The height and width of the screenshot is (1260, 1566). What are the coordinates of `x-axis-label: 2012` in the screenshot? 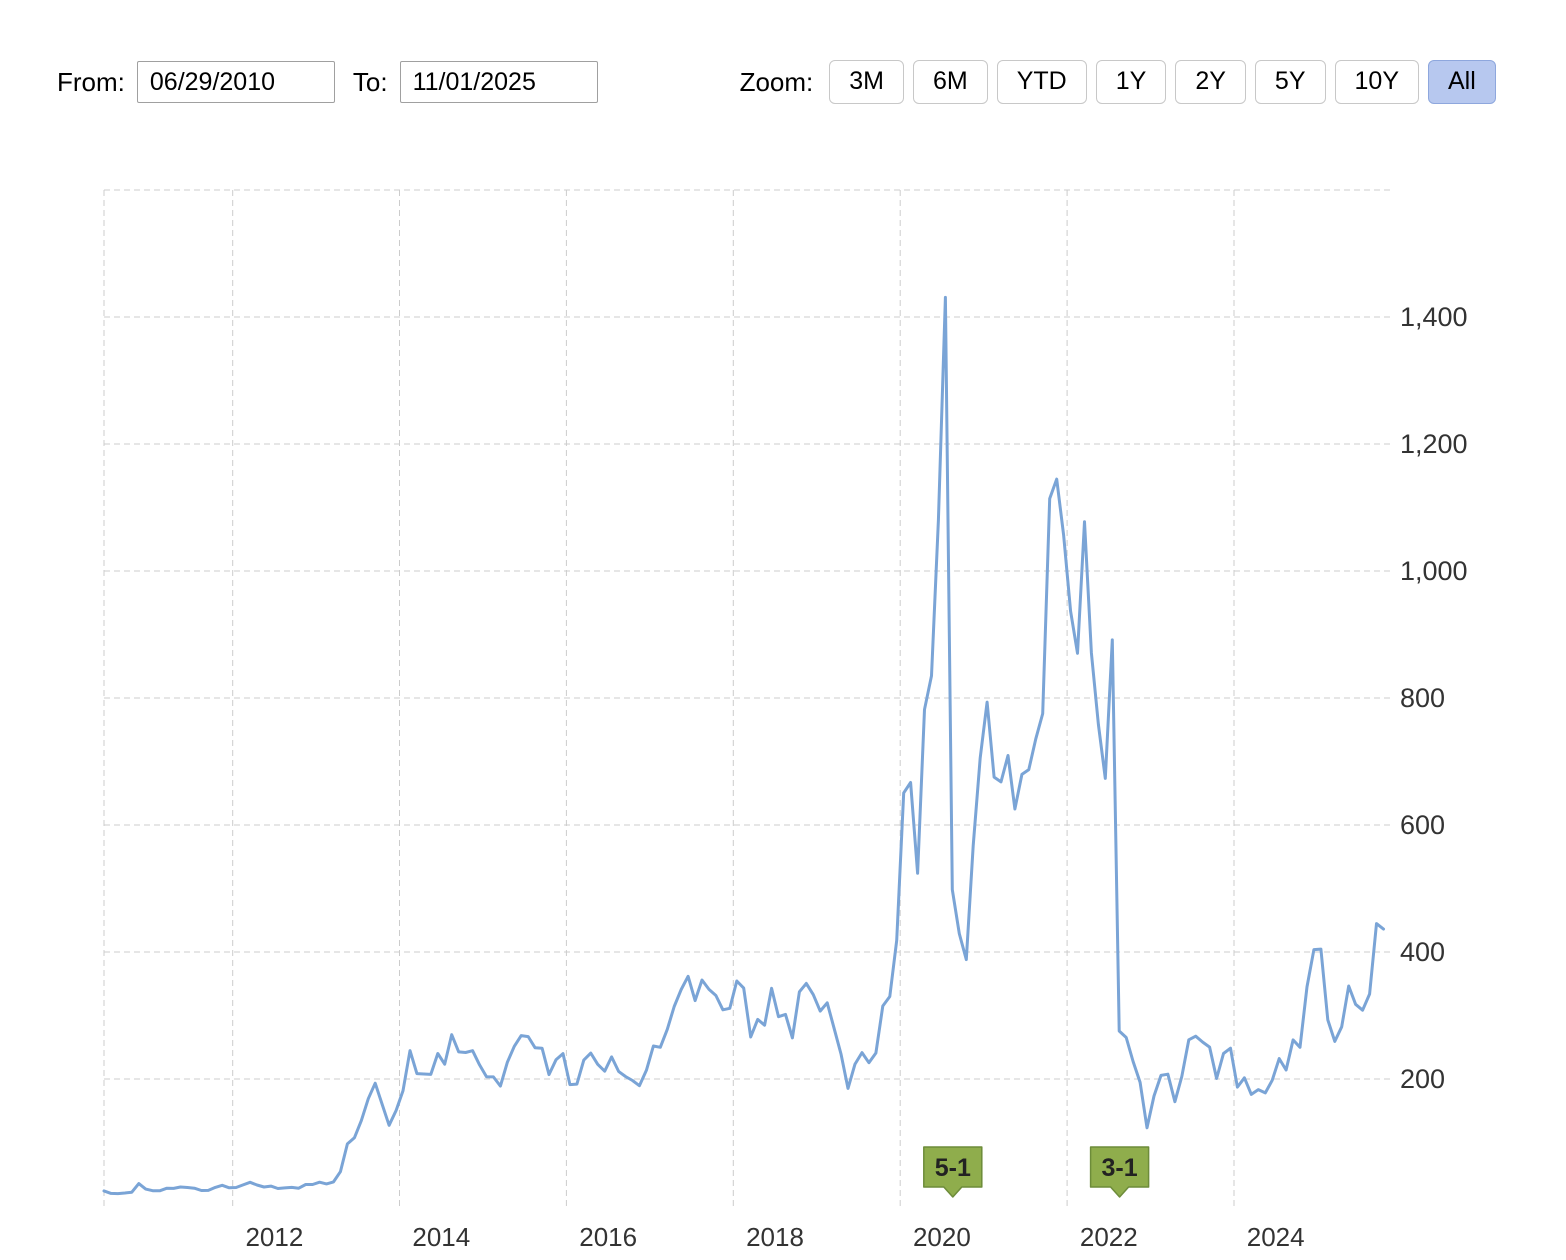 It's located at (274, 1237).